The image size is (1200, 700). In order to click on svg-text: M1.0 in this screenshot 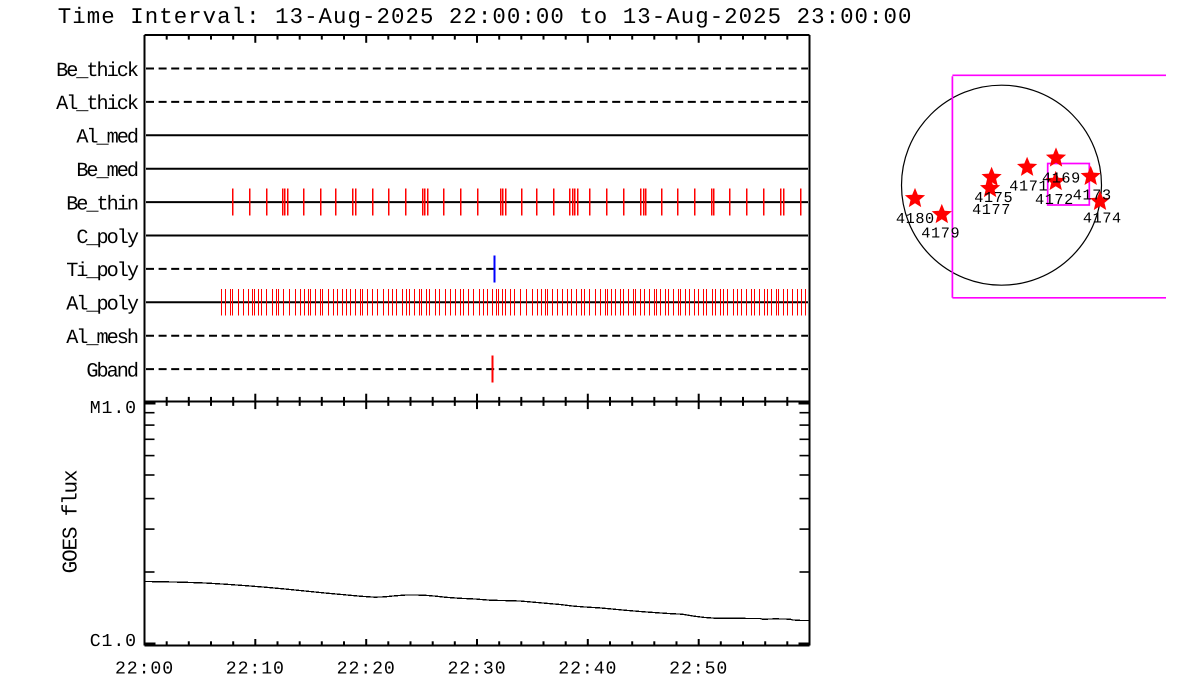, I will do `click(113, 409)`.